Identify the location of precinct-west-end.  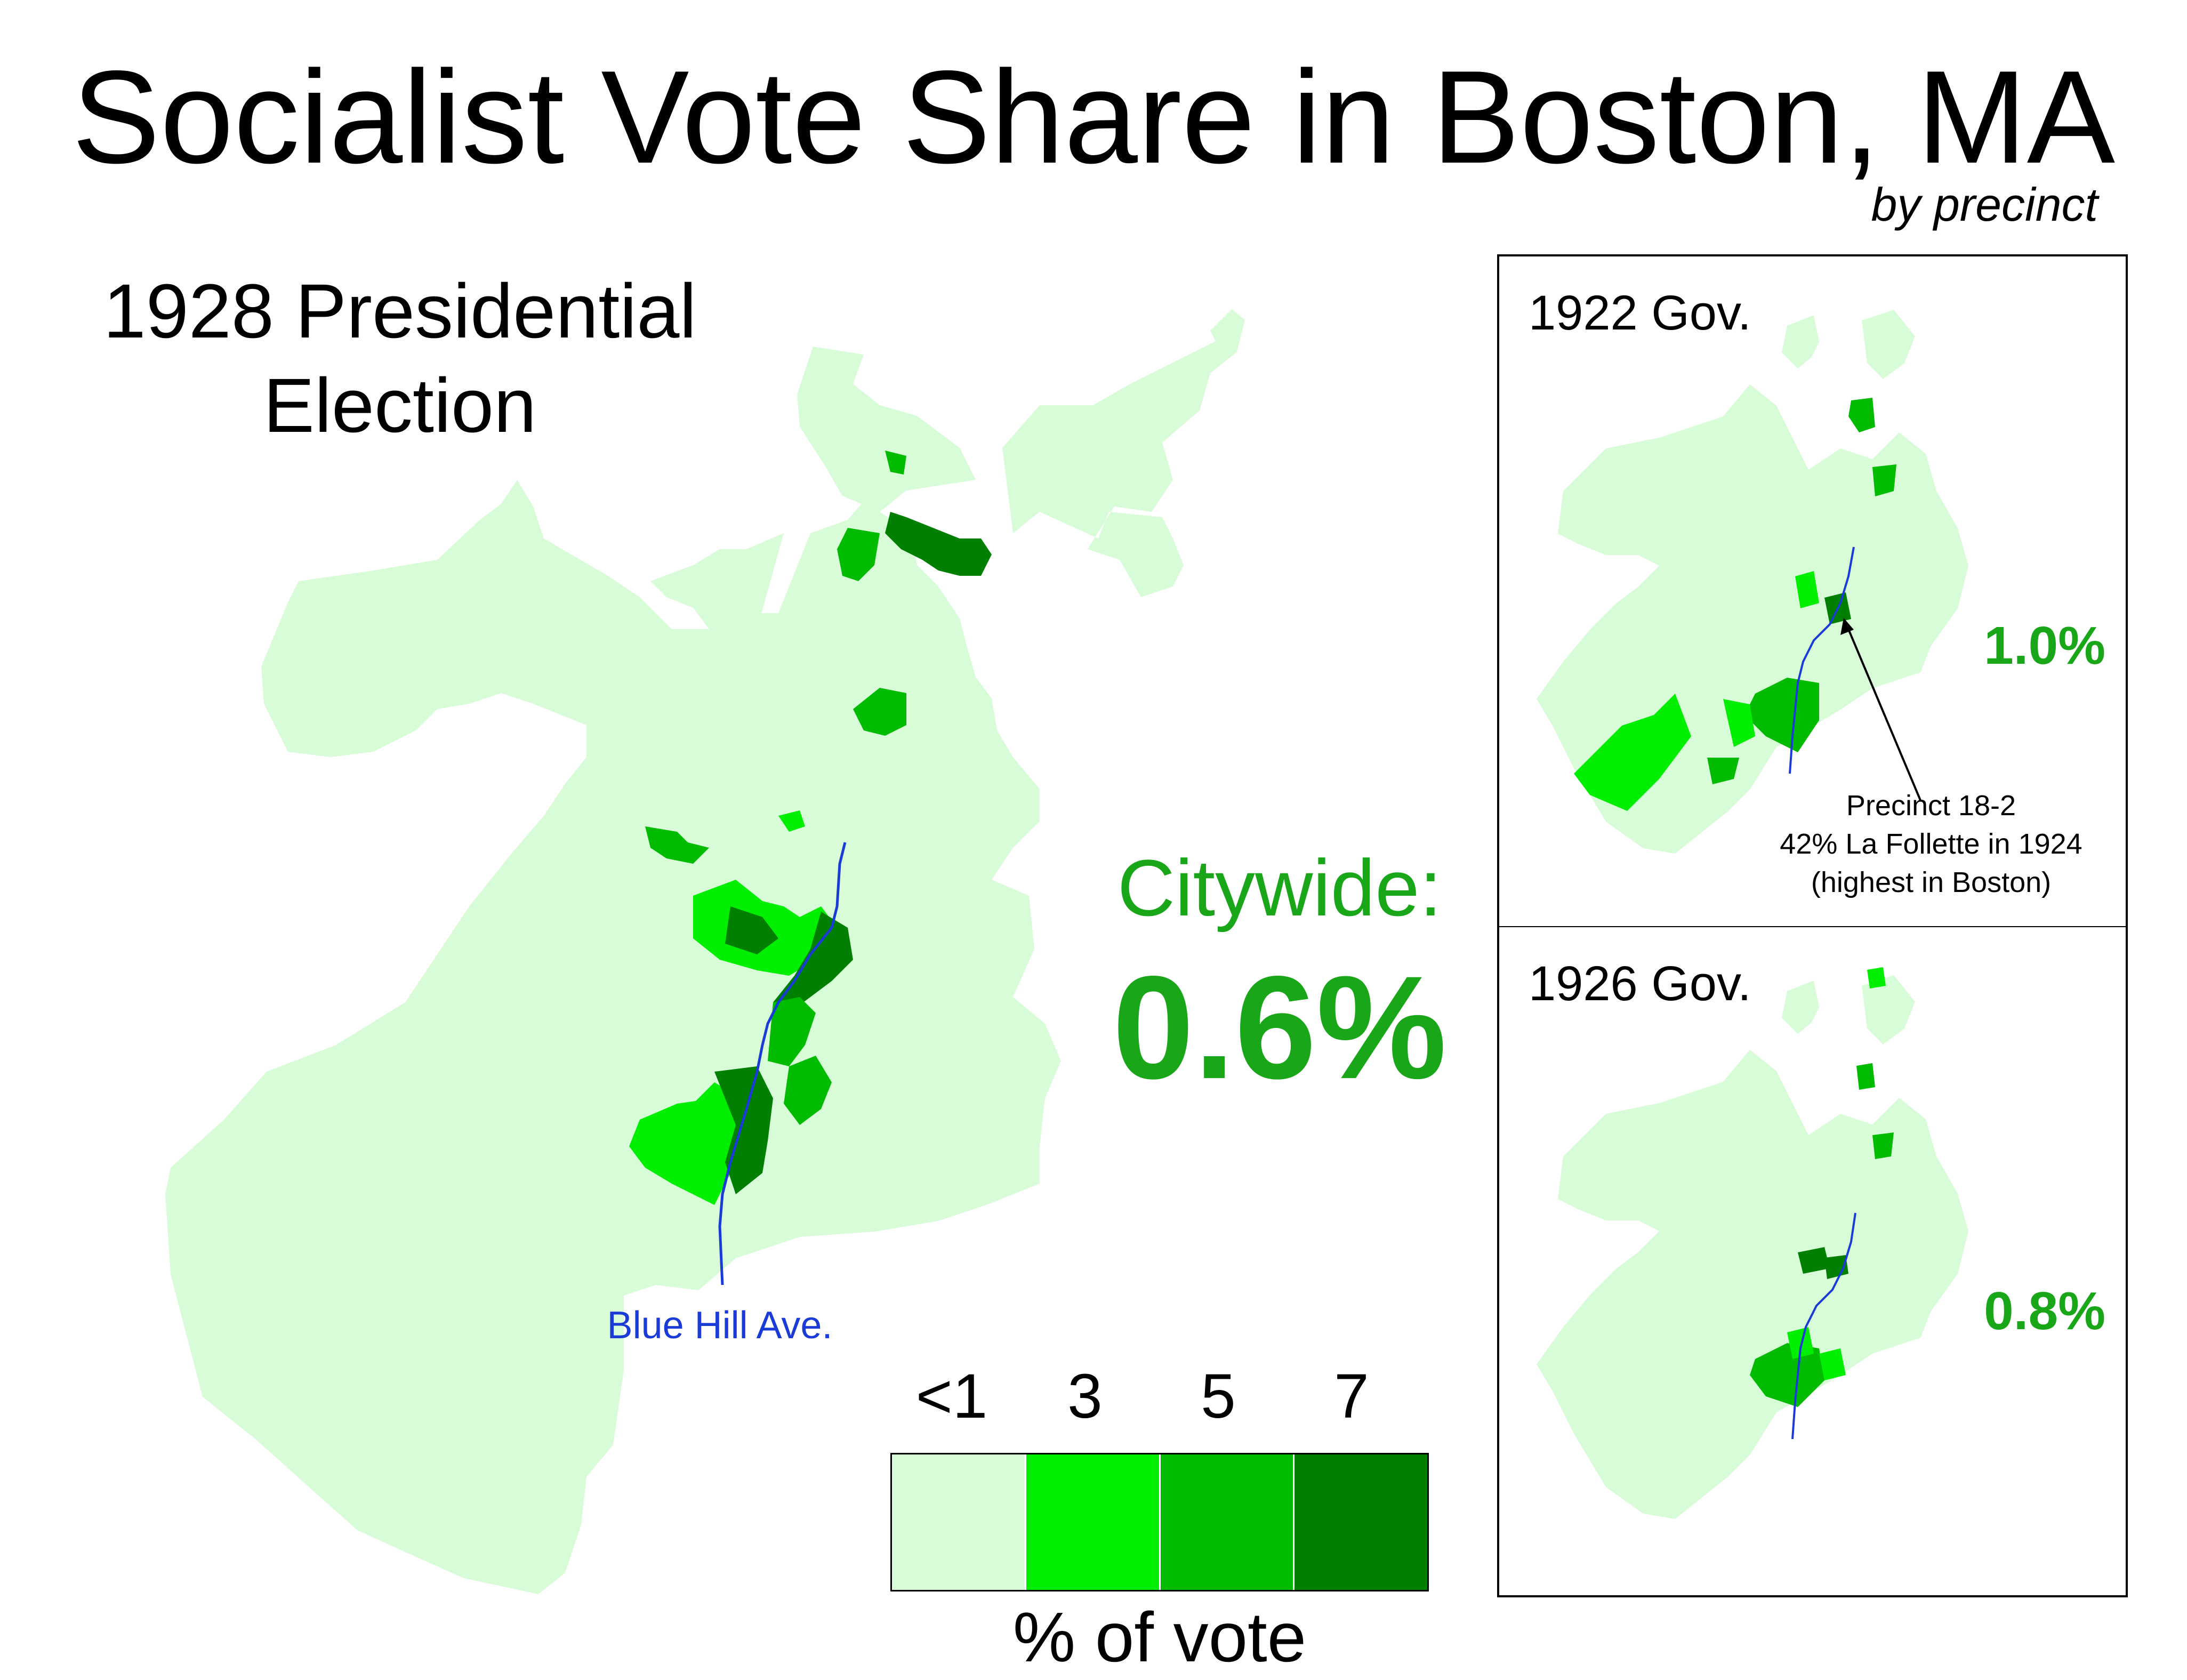
(858, 554).